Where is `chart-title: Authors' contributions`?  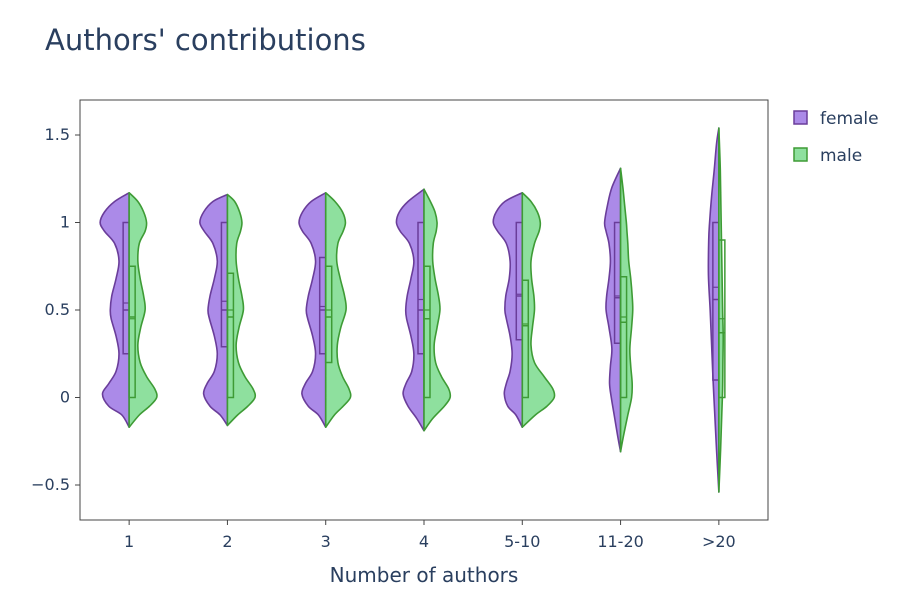
chart-title: Authors' contributions is located at coordinates (205, 40).